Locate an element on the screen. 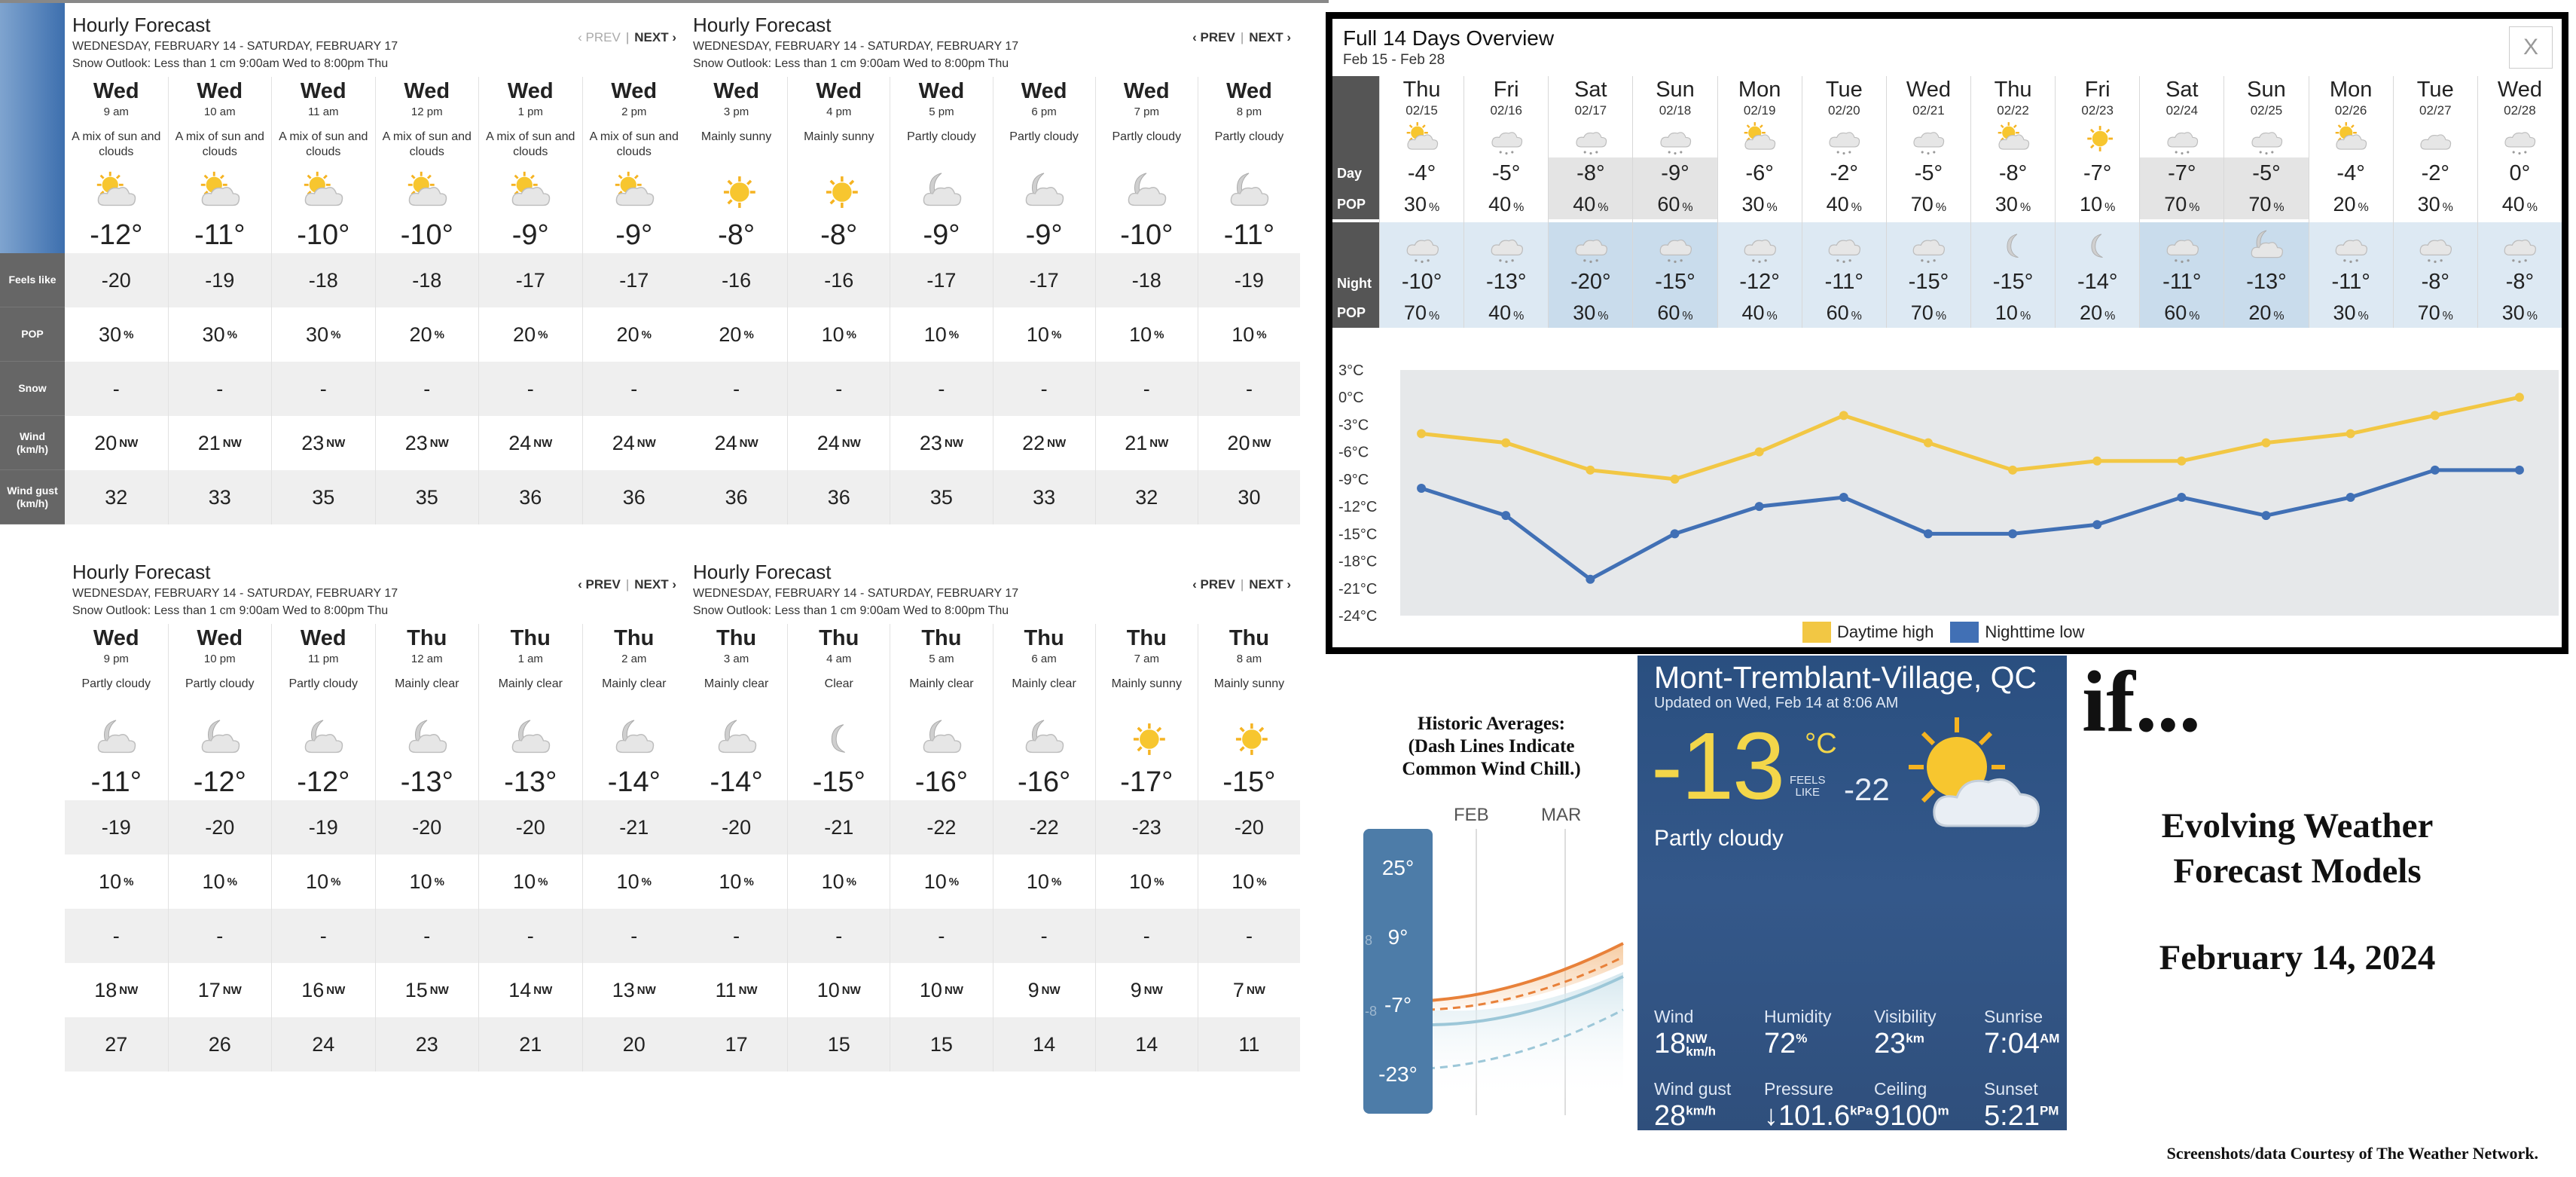 The image size is (2576, 1177). day-label: Day is located at coordinates (1356, 173).